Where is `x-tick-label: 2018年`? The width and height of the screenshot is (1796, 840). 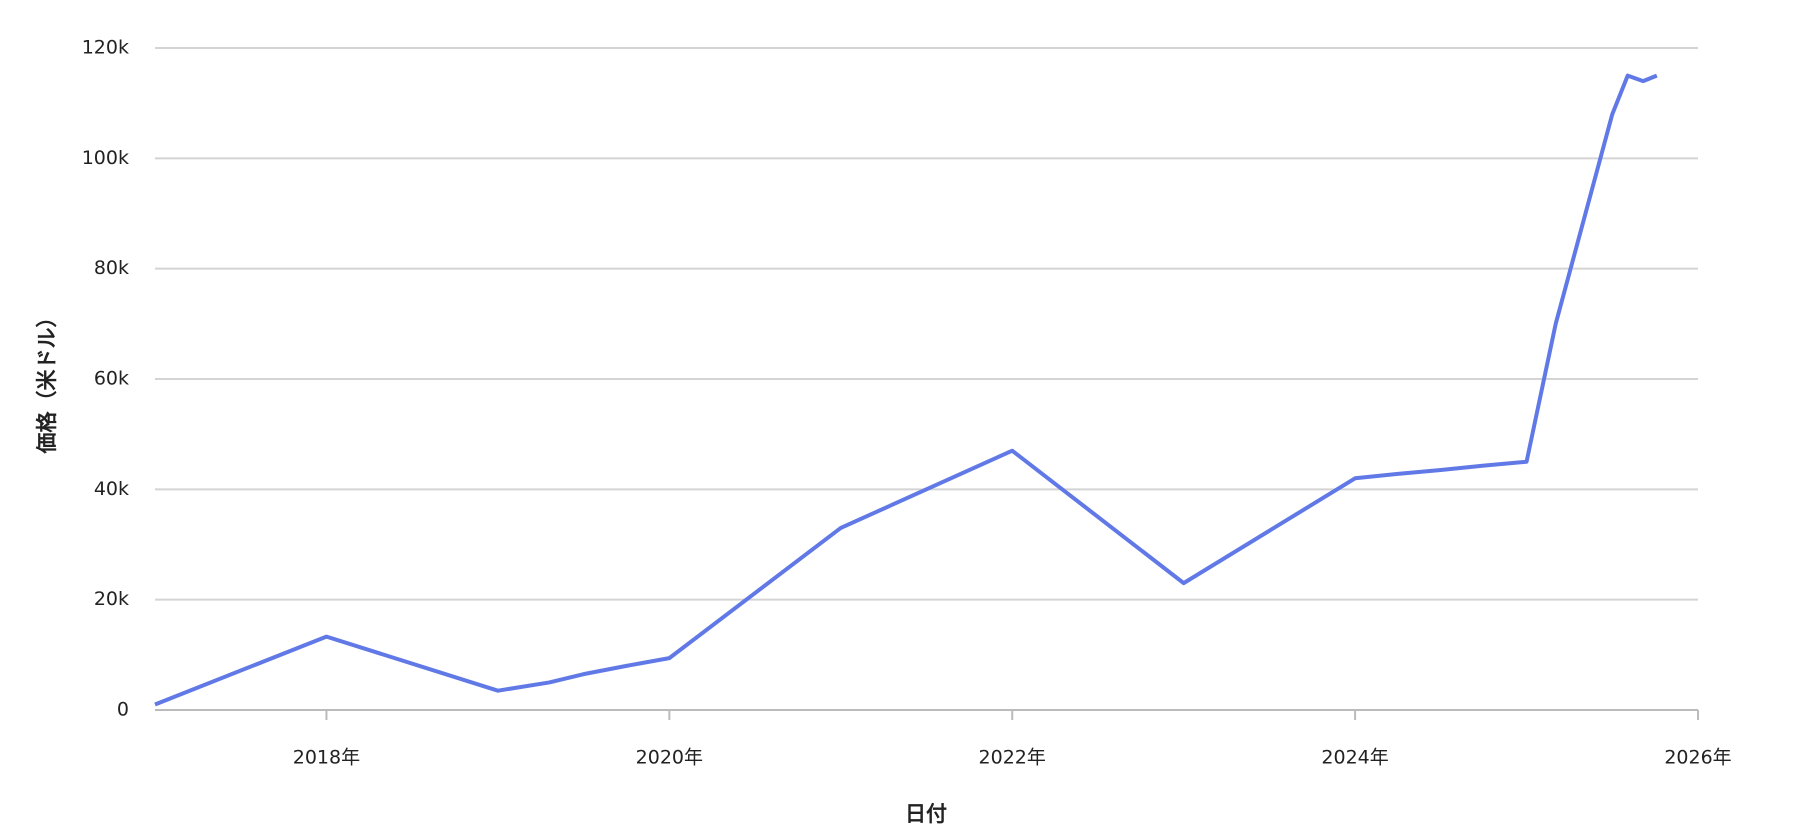 x-tick-label: 2018年 is located at coordinates (326, 758).